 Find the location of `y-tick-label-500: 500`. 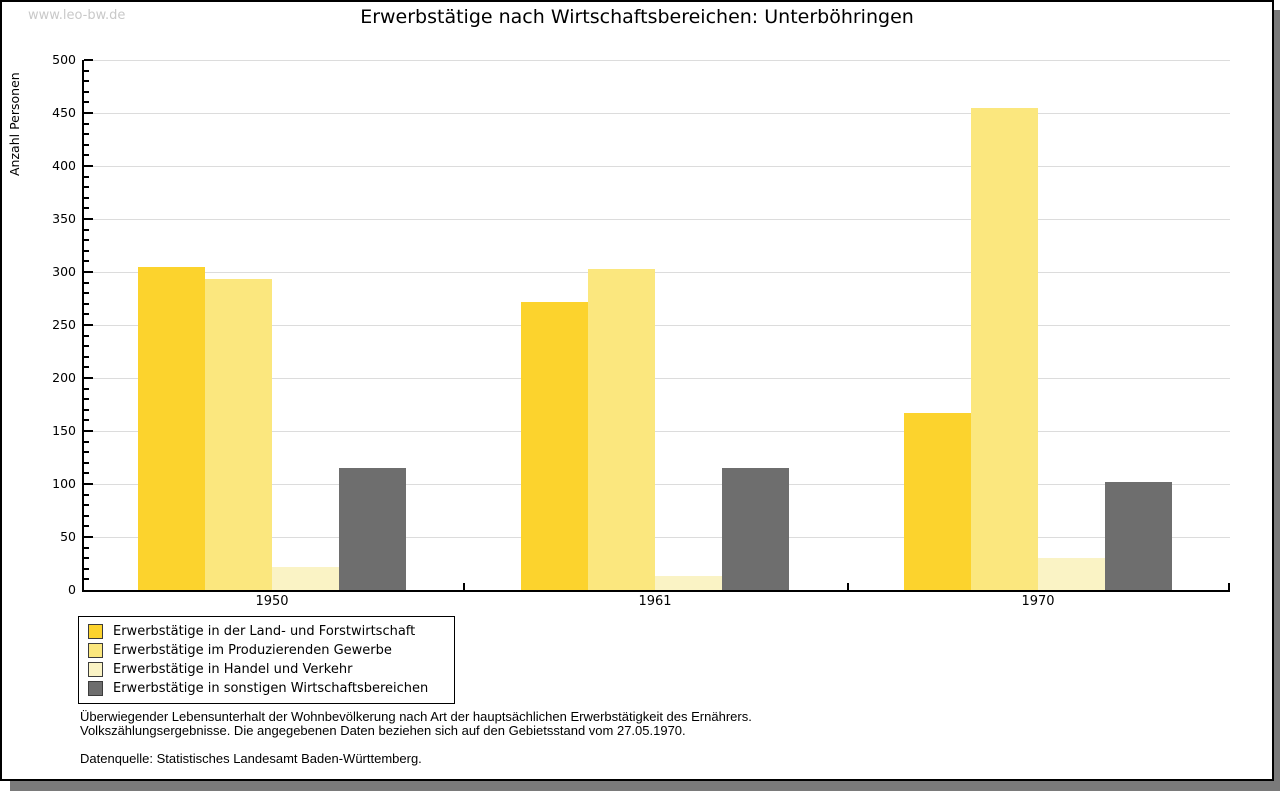

y-tick-label-500: 500 is located at coordinates (64, 59).